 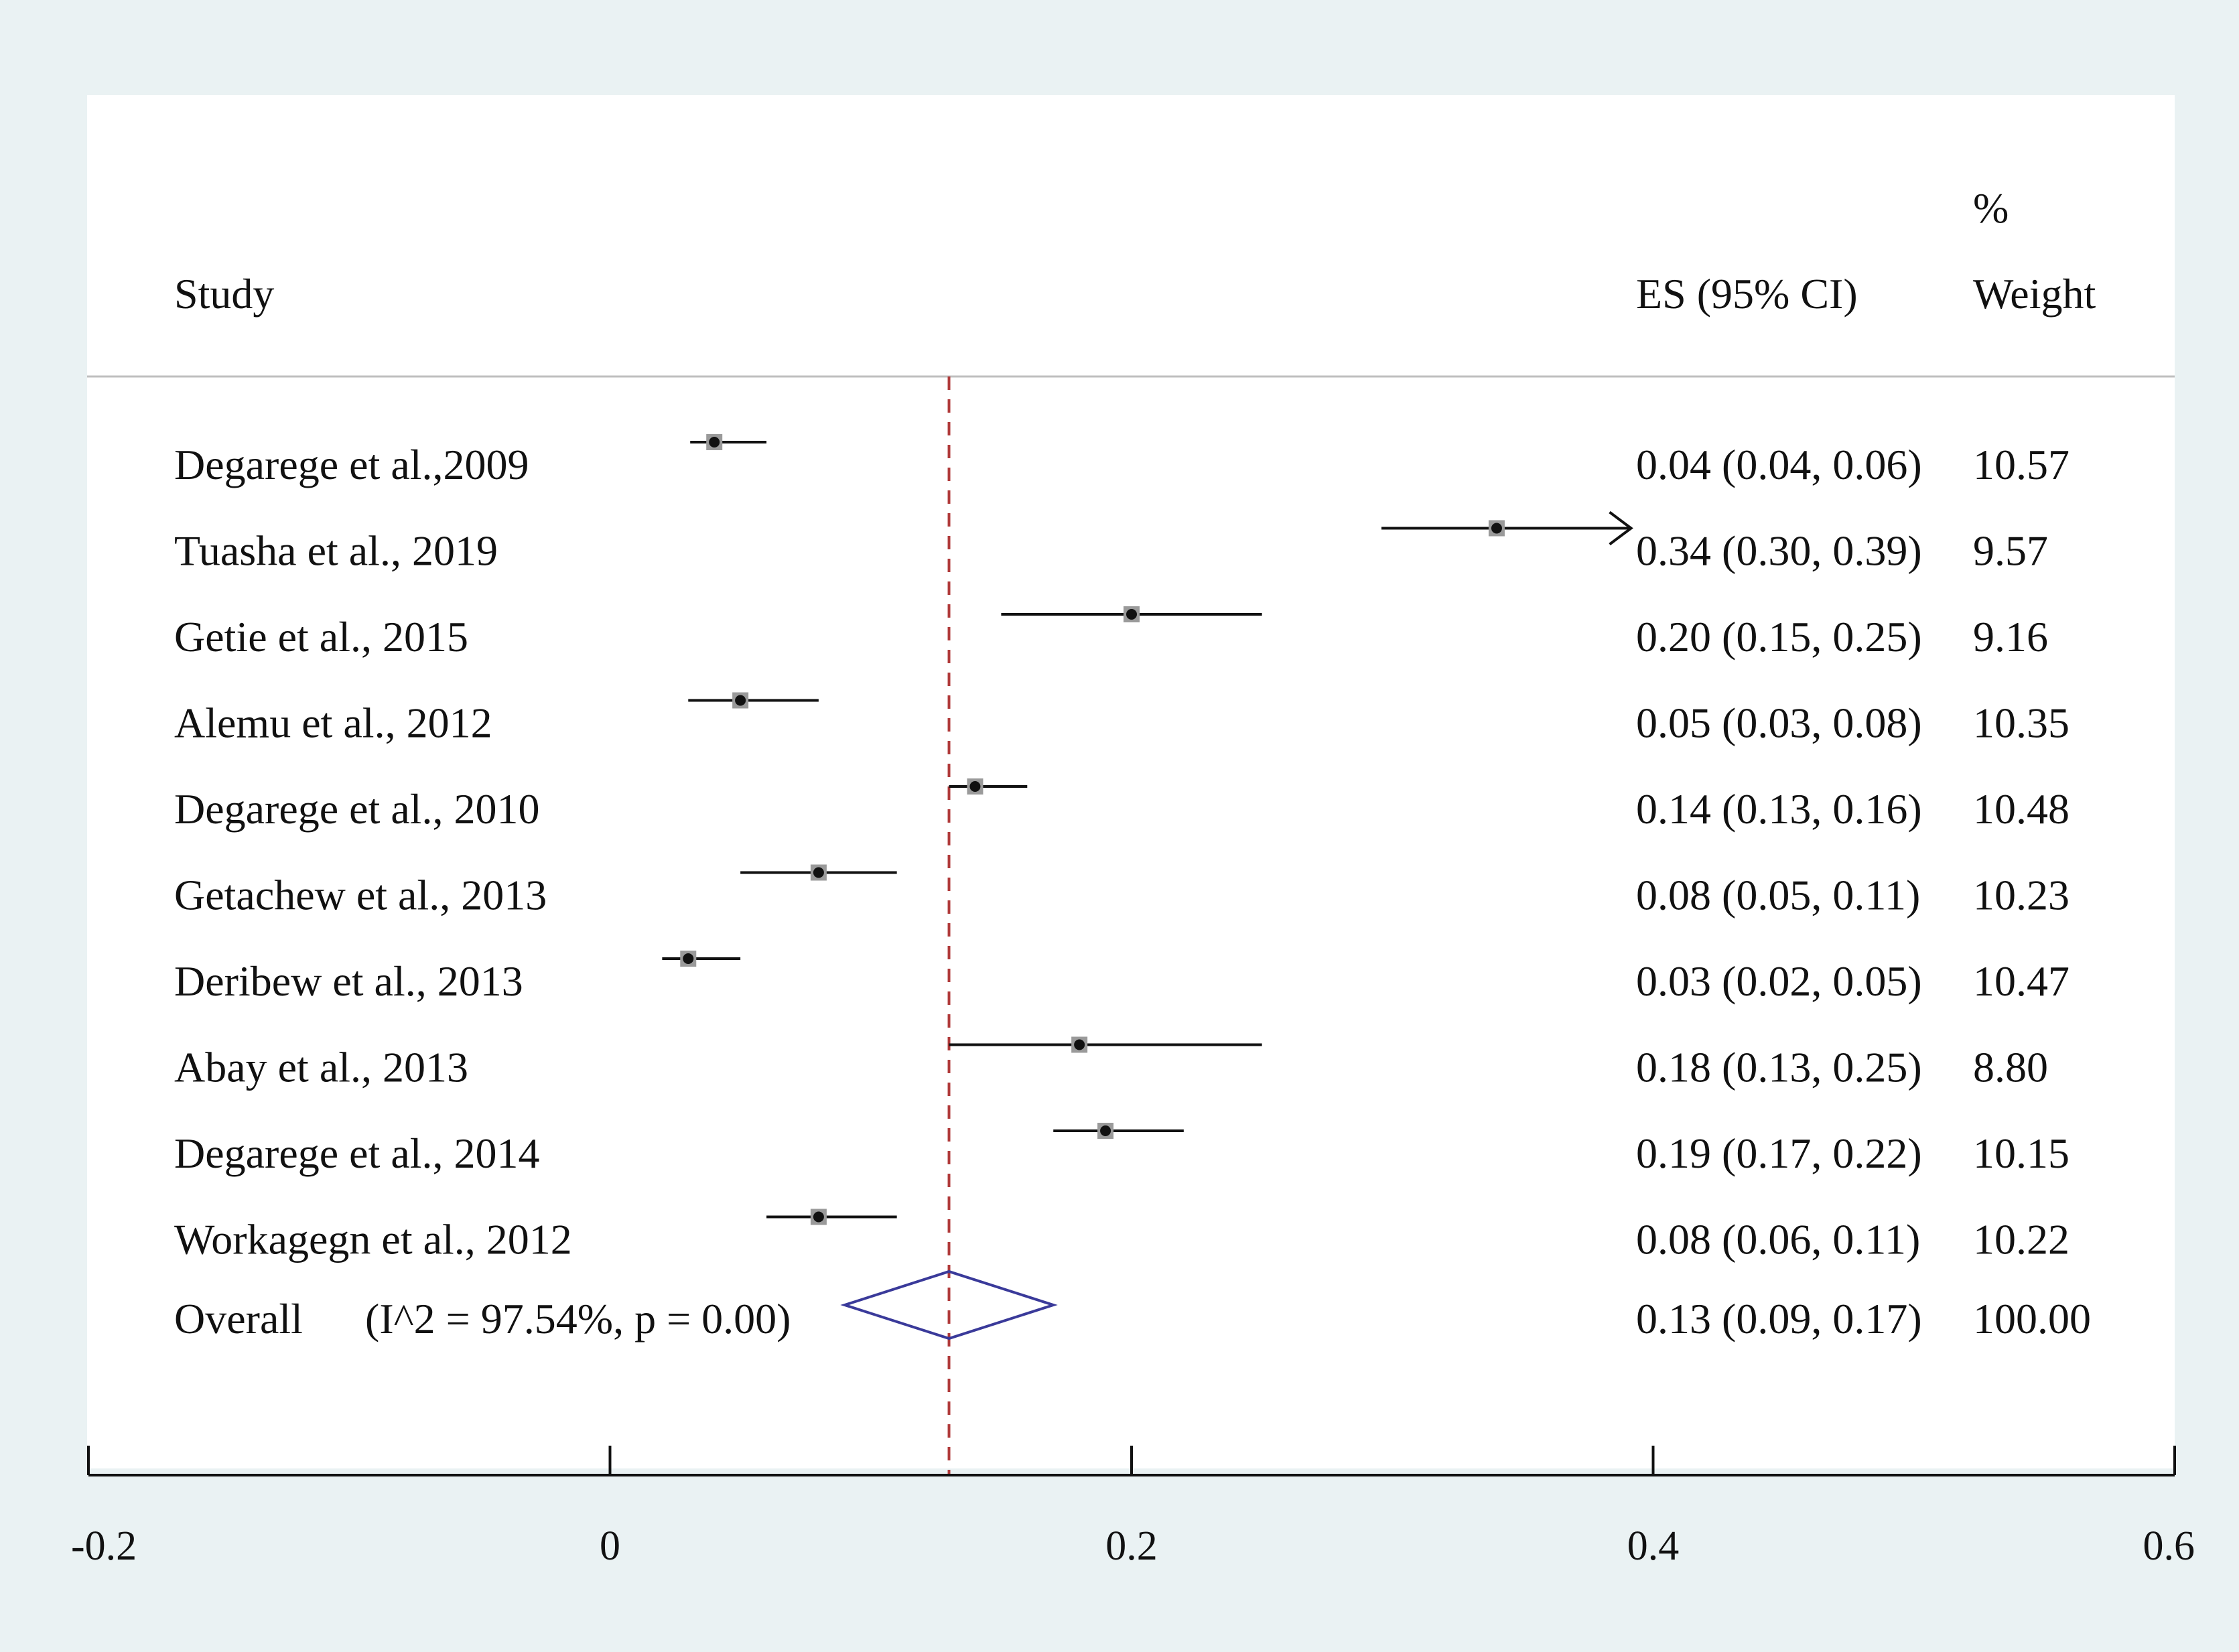 What do you see at coordinates (373, 1239) in the screenshot?
I see `study-label: Workagegn et al., 2012` at bounding box center [373, 1239].